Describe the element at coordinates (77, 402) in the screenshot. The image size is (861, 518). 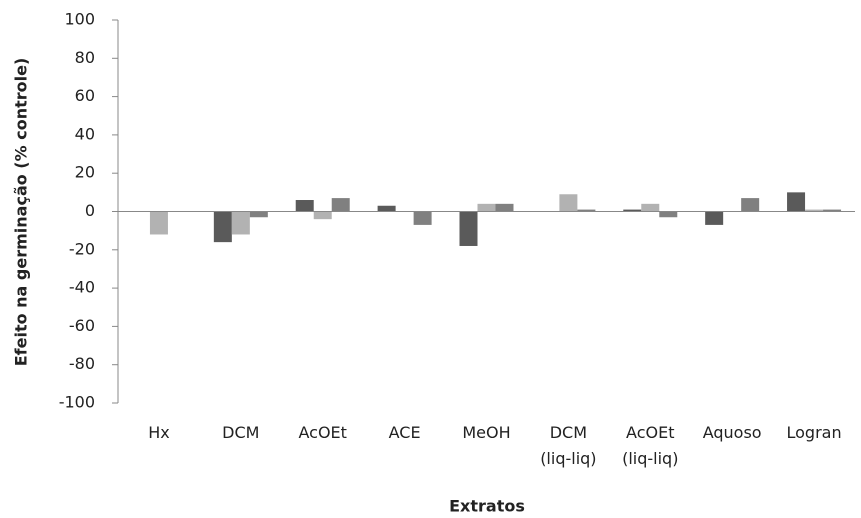
I see `y-tick-label: -100` at that location.